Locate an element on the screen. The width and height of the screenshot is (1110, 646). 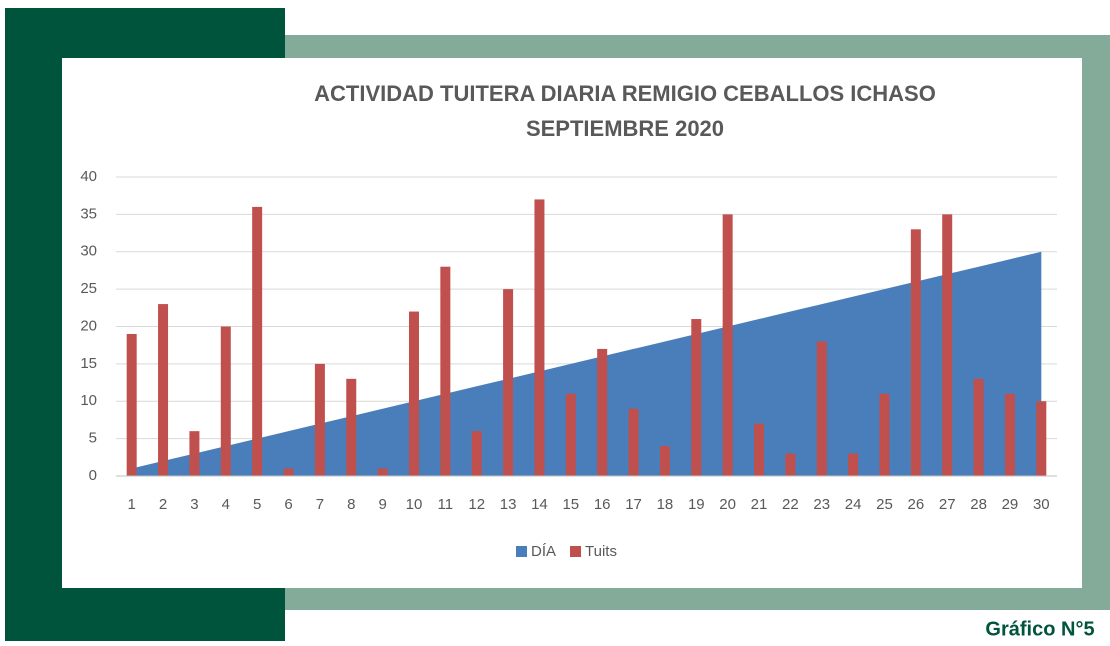
y-tick-label: 35 is located at coordinates (88, 213).